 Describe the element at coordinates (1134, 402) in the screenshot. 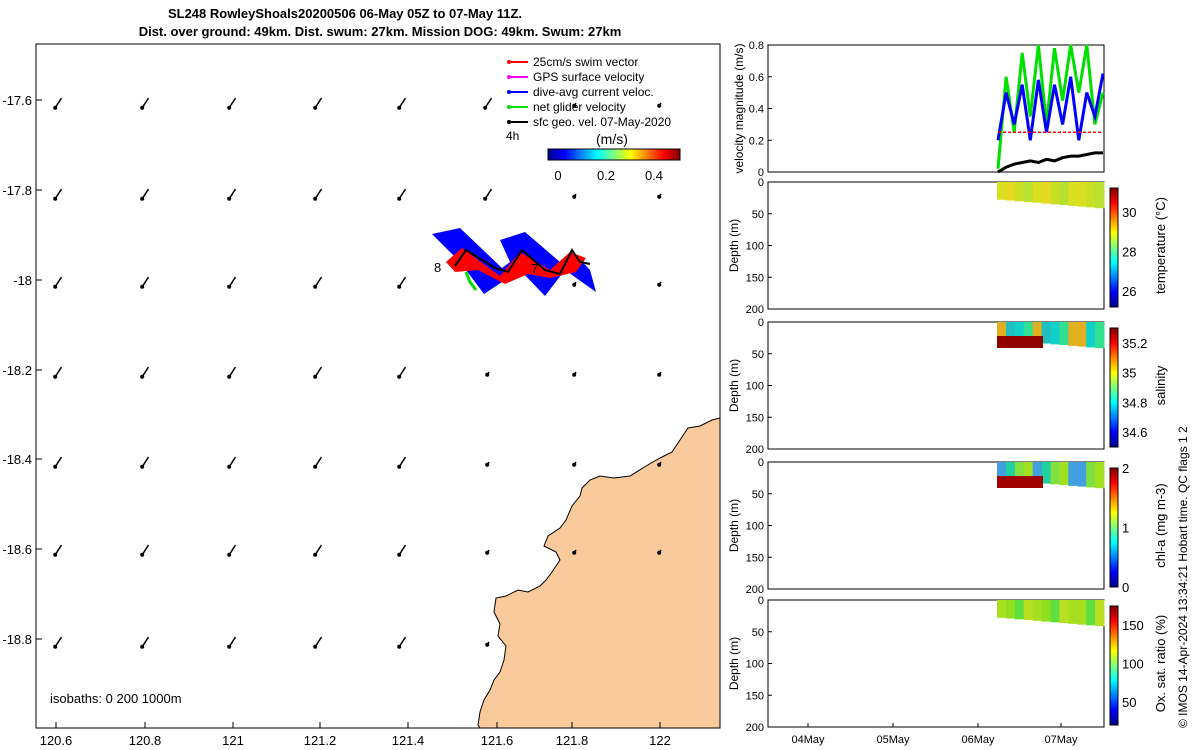

I see `colorbar-tick-label: 34.8` at that location.